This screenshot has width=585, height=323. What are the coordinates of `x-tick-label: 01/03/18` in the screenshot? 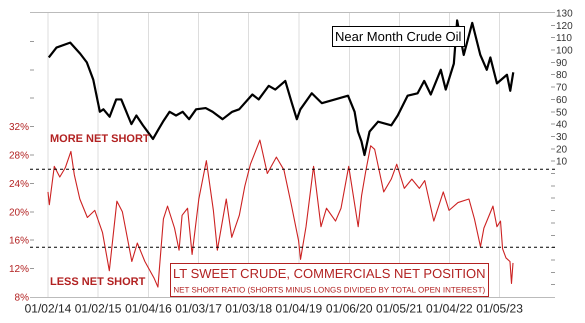 It's located at (248, 308).